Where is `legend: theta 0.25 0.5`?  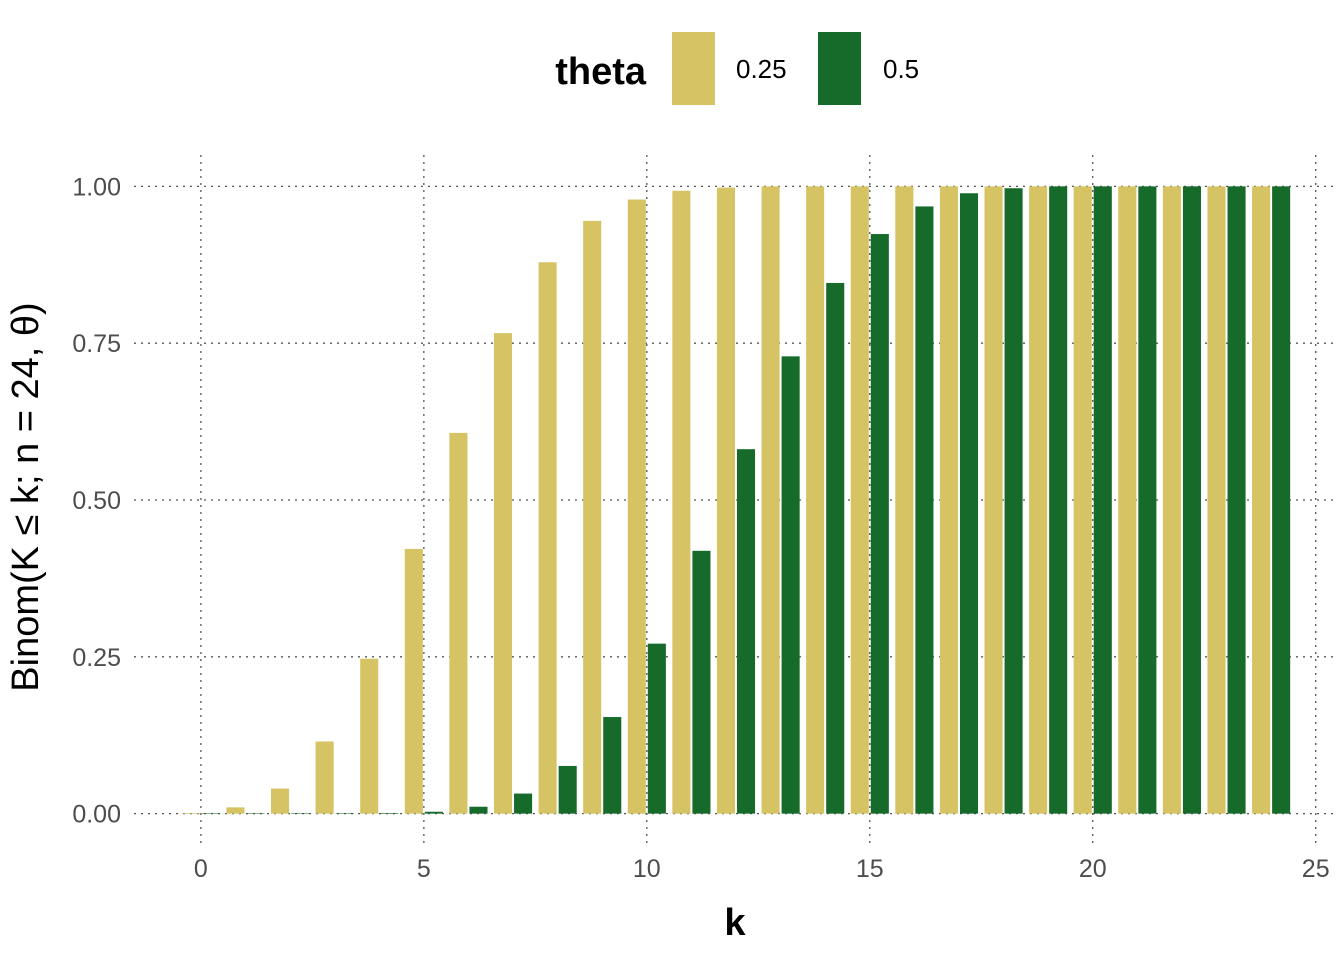
legend: theta 0.25 0.5 is located at coordinates (737, 68).